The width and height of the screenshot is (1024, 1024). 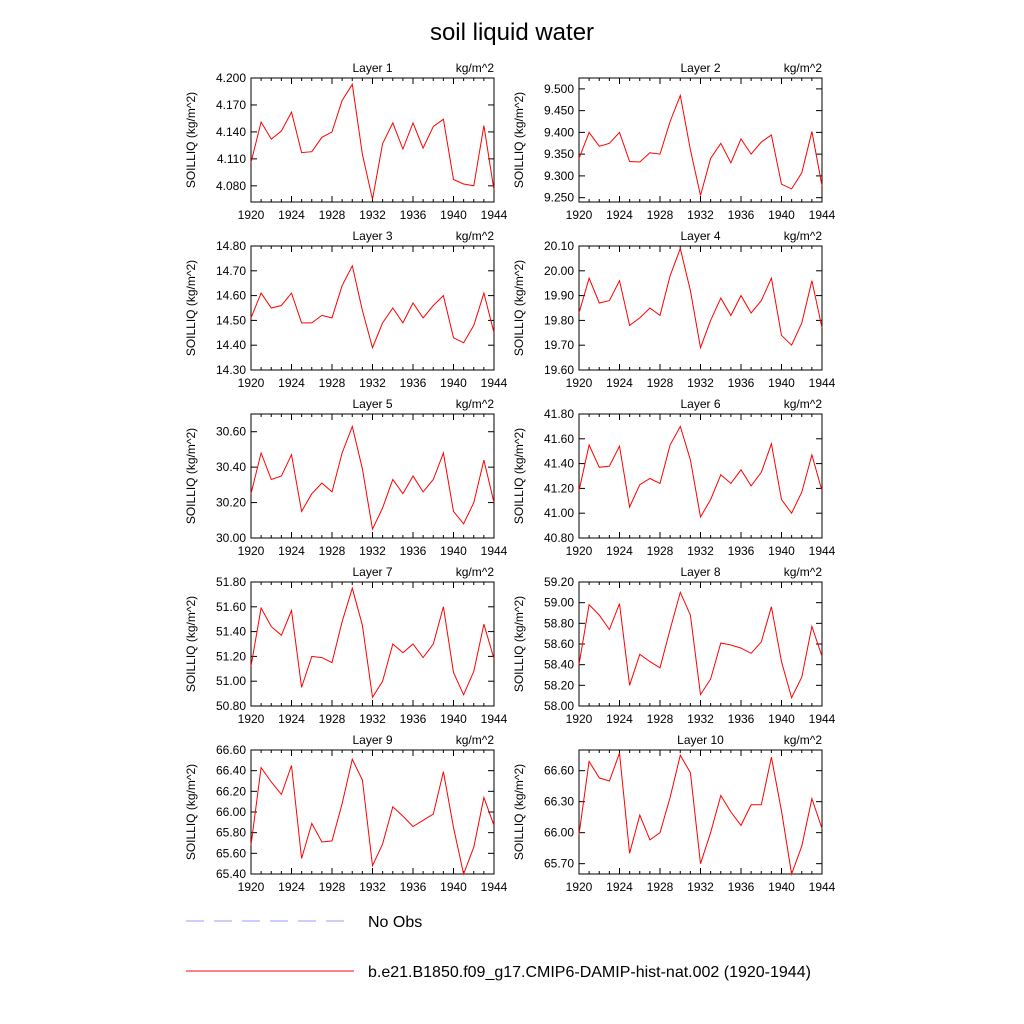 I want to click on y-tick-label: 51.00, so click(x=231, y=681).